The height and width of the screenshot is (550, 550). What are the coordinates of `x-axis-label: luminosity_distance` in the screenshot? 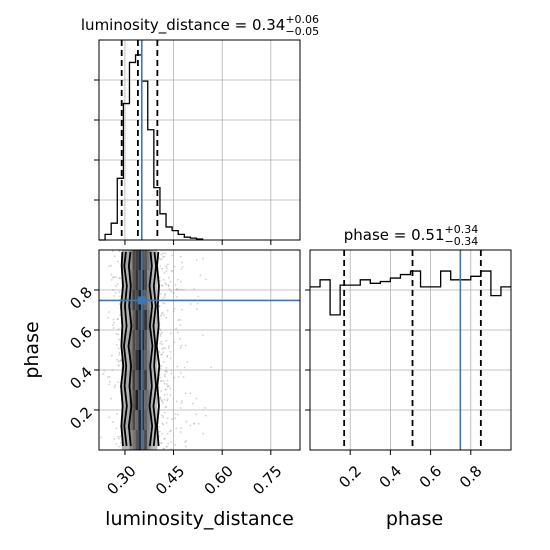 It's located at (199, 519).